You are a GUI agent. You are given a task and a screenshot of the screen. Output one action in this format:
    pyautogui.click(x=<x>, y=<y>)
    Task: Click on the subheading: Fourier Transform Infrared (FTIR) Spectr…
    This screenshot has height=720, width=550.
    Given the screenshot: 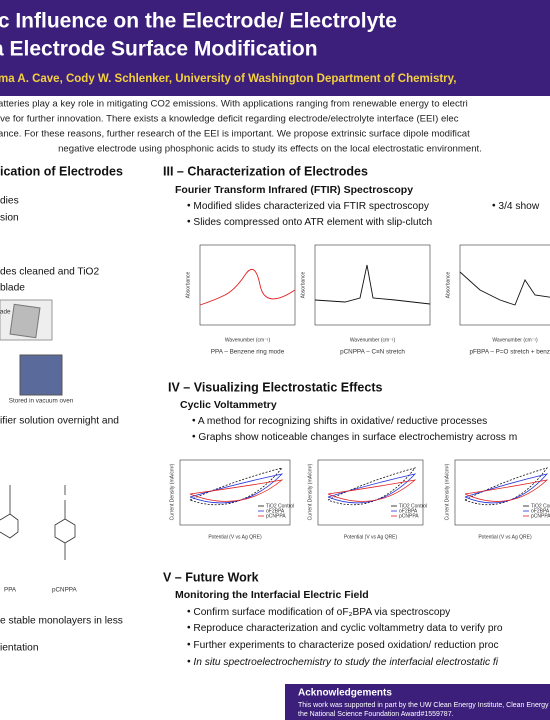 What is the action you would take?
    pyautogui.click(x=294, y=190)
    